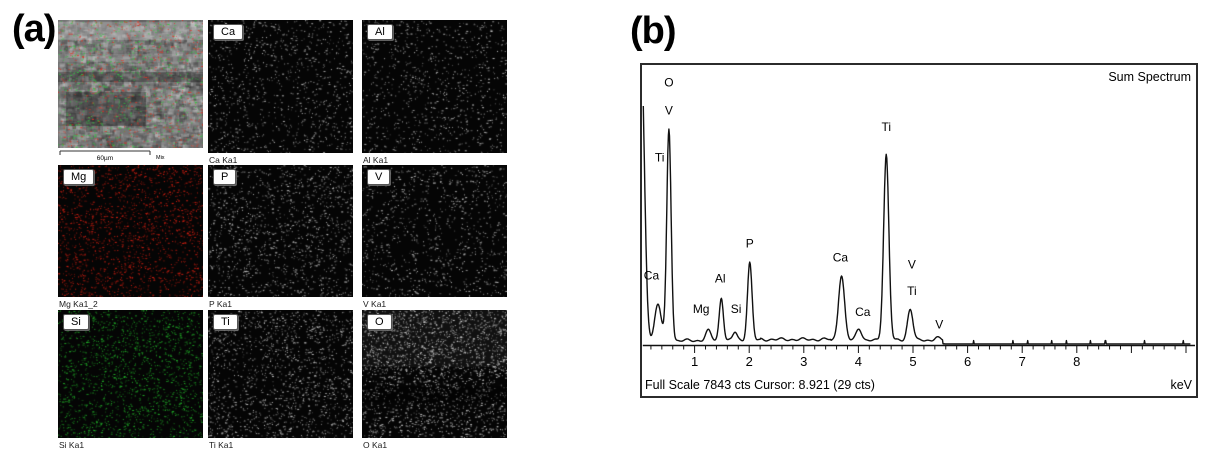 This screenshot has width=1214, height=465. I want to click on eds-map-ti-canvas, so click(280, 374).